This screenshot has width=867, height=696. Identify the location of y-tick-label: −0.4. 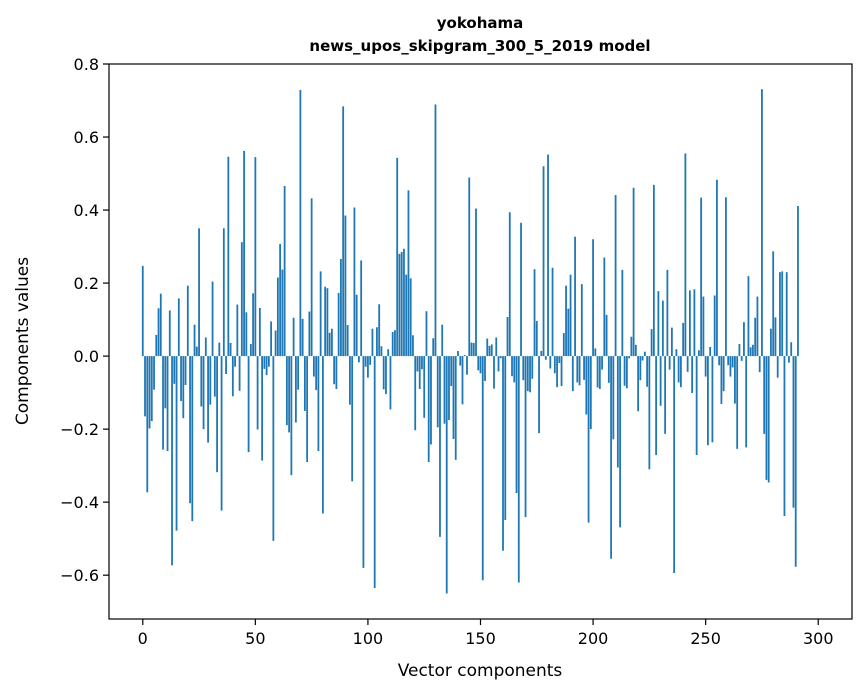
(79, 502).